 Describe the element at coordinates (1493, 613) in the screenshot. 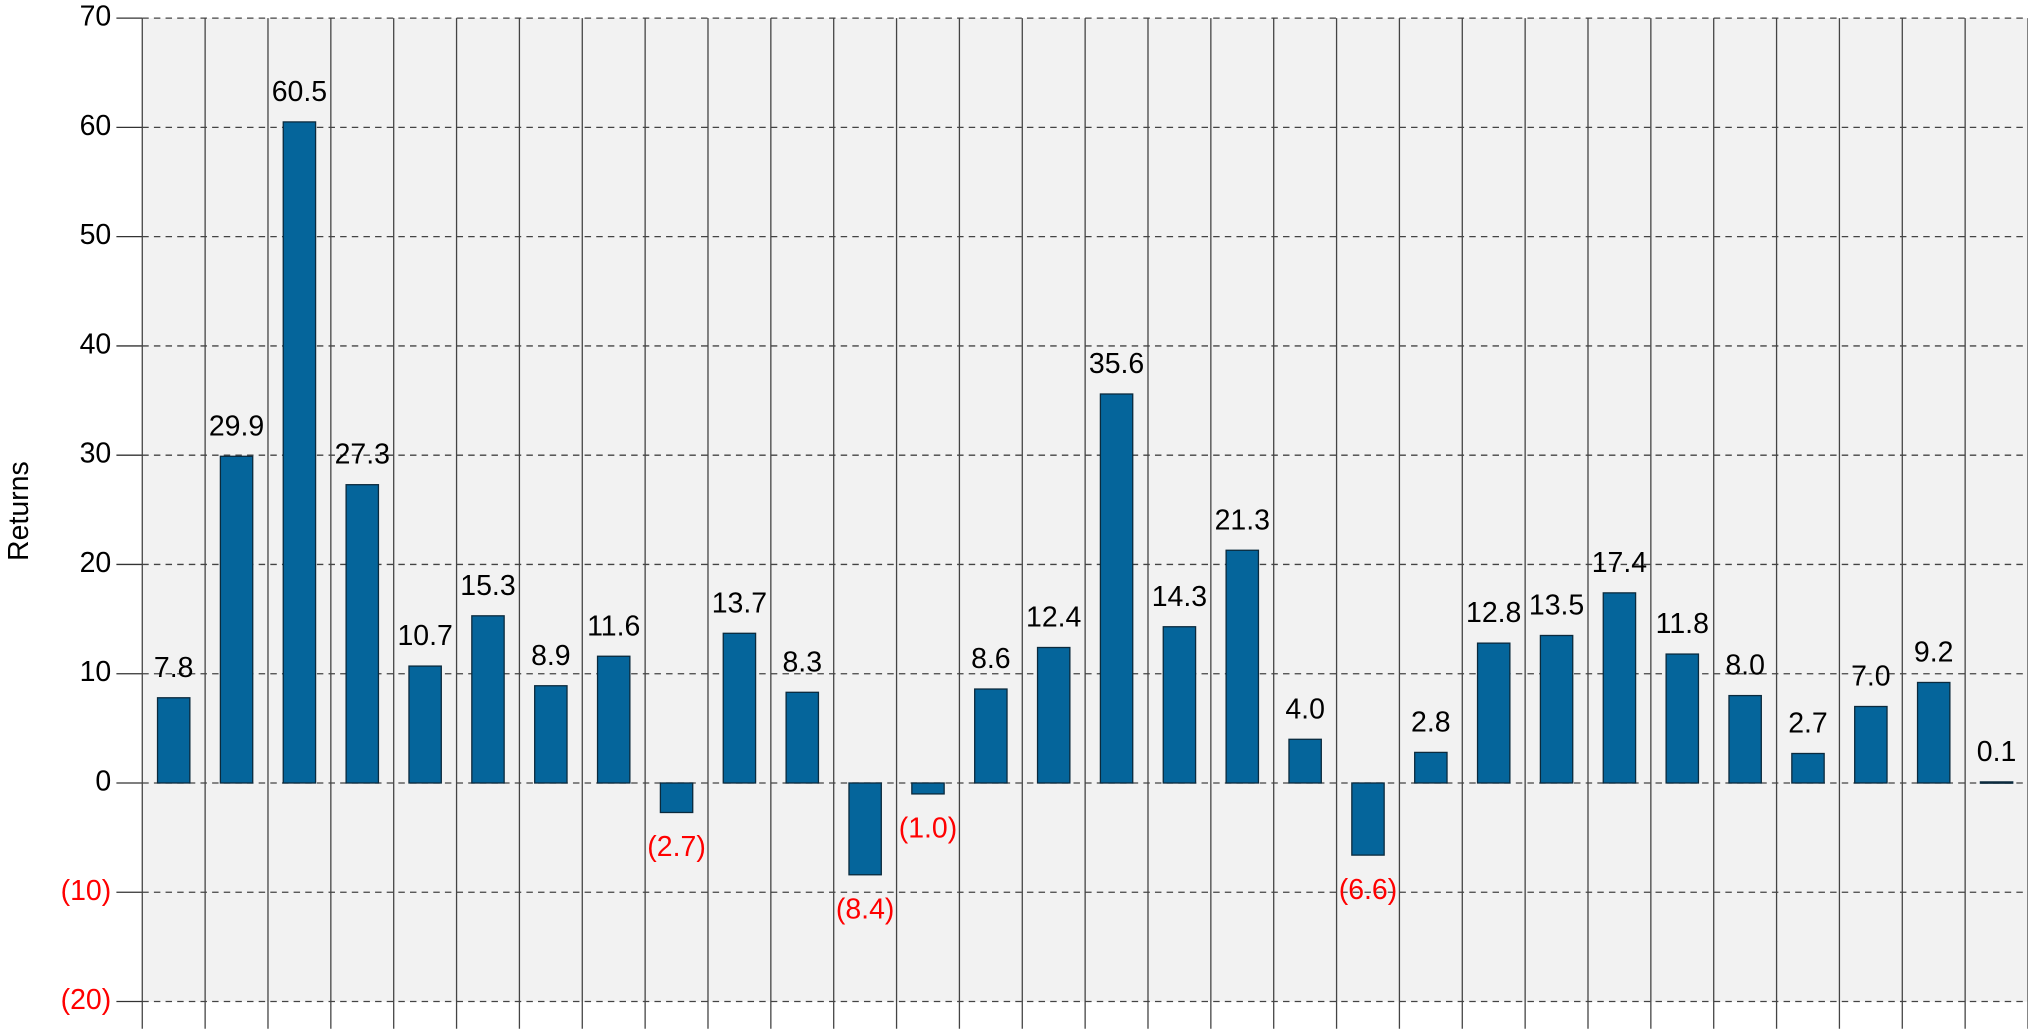

I see `data-label: 12.8` at that location.